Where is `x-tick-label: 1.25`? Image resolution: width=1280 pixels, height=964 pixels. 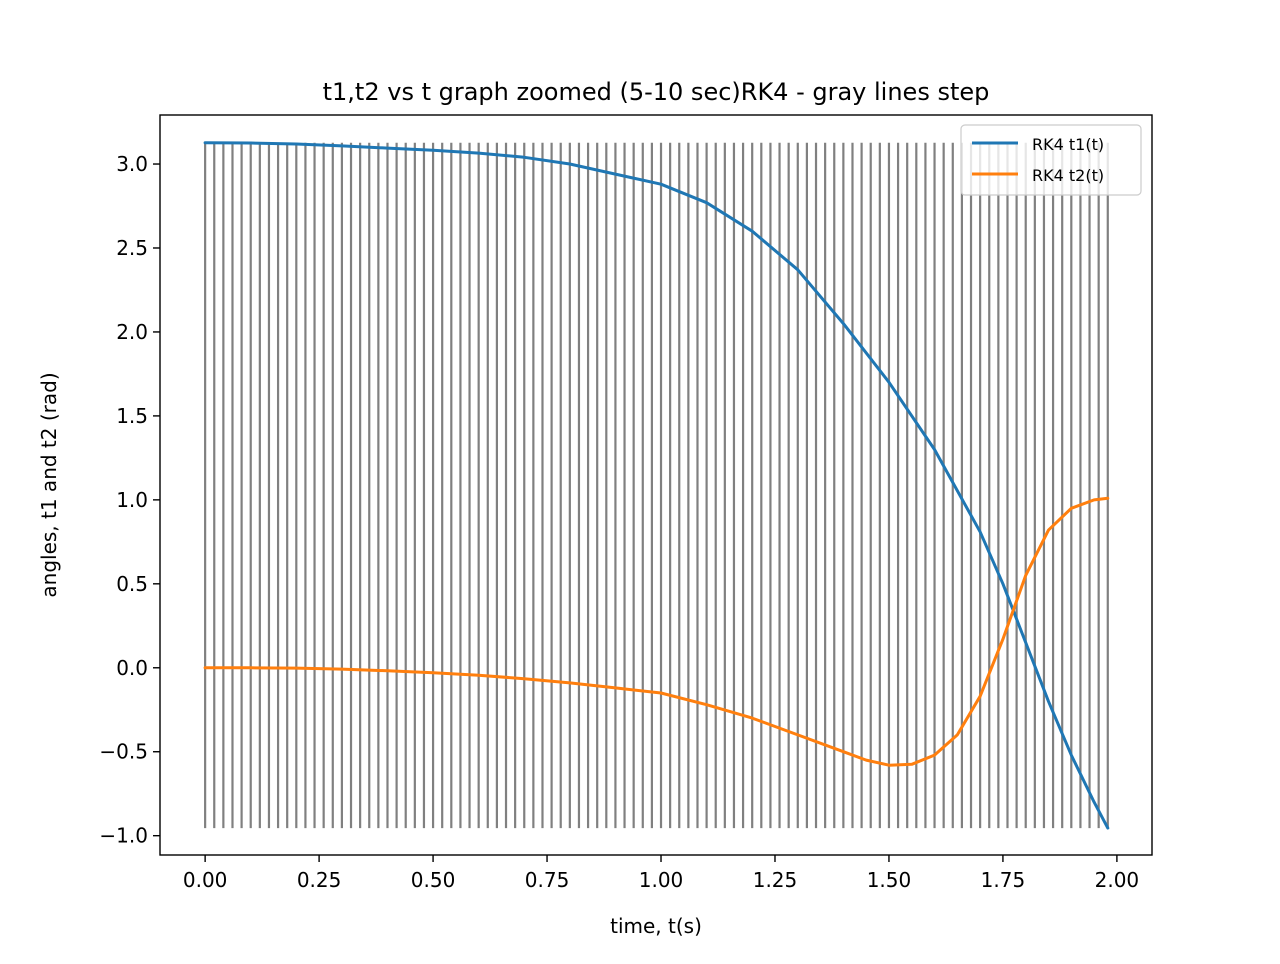 x-tick-label: 1.25 is located at coordinates (775, 880).